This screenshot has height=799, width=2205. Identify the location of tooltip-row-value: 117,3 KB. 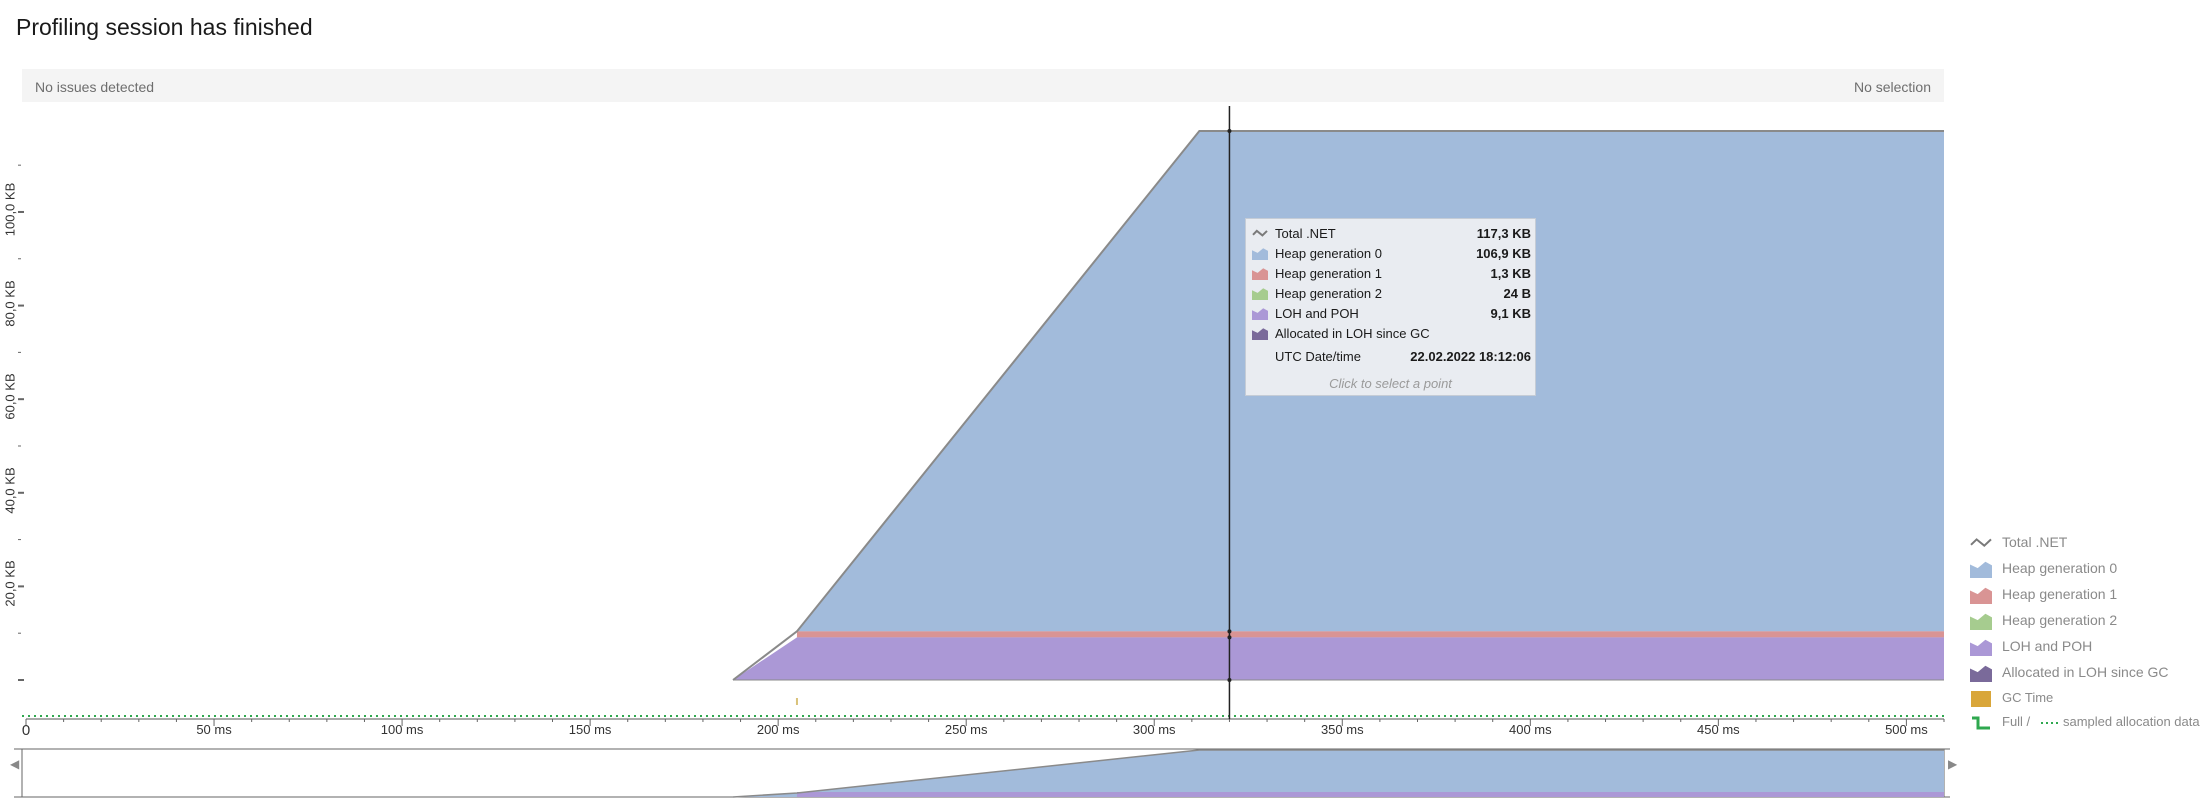
(1503, 233).